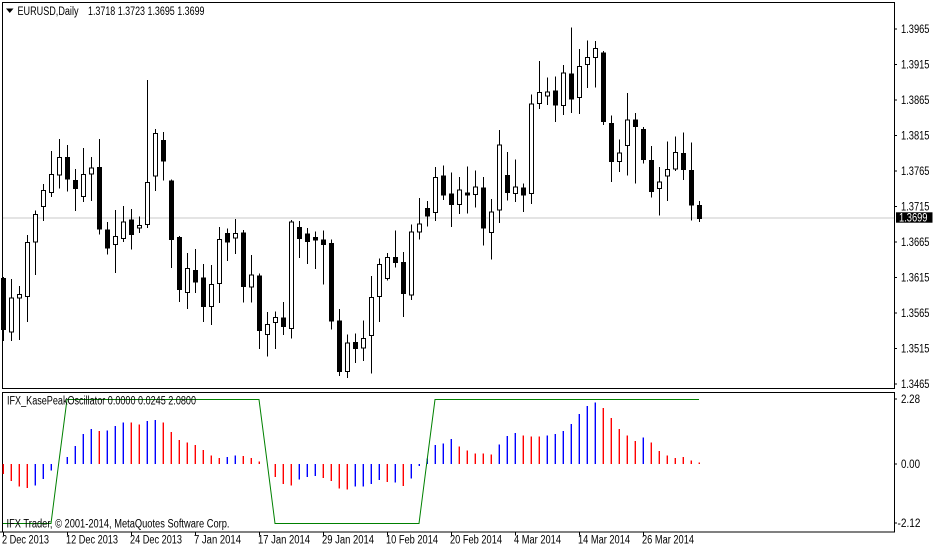 This screenshot has width=934, height=549. I want to click on svg-text: 1.3699, so click(913, 219).